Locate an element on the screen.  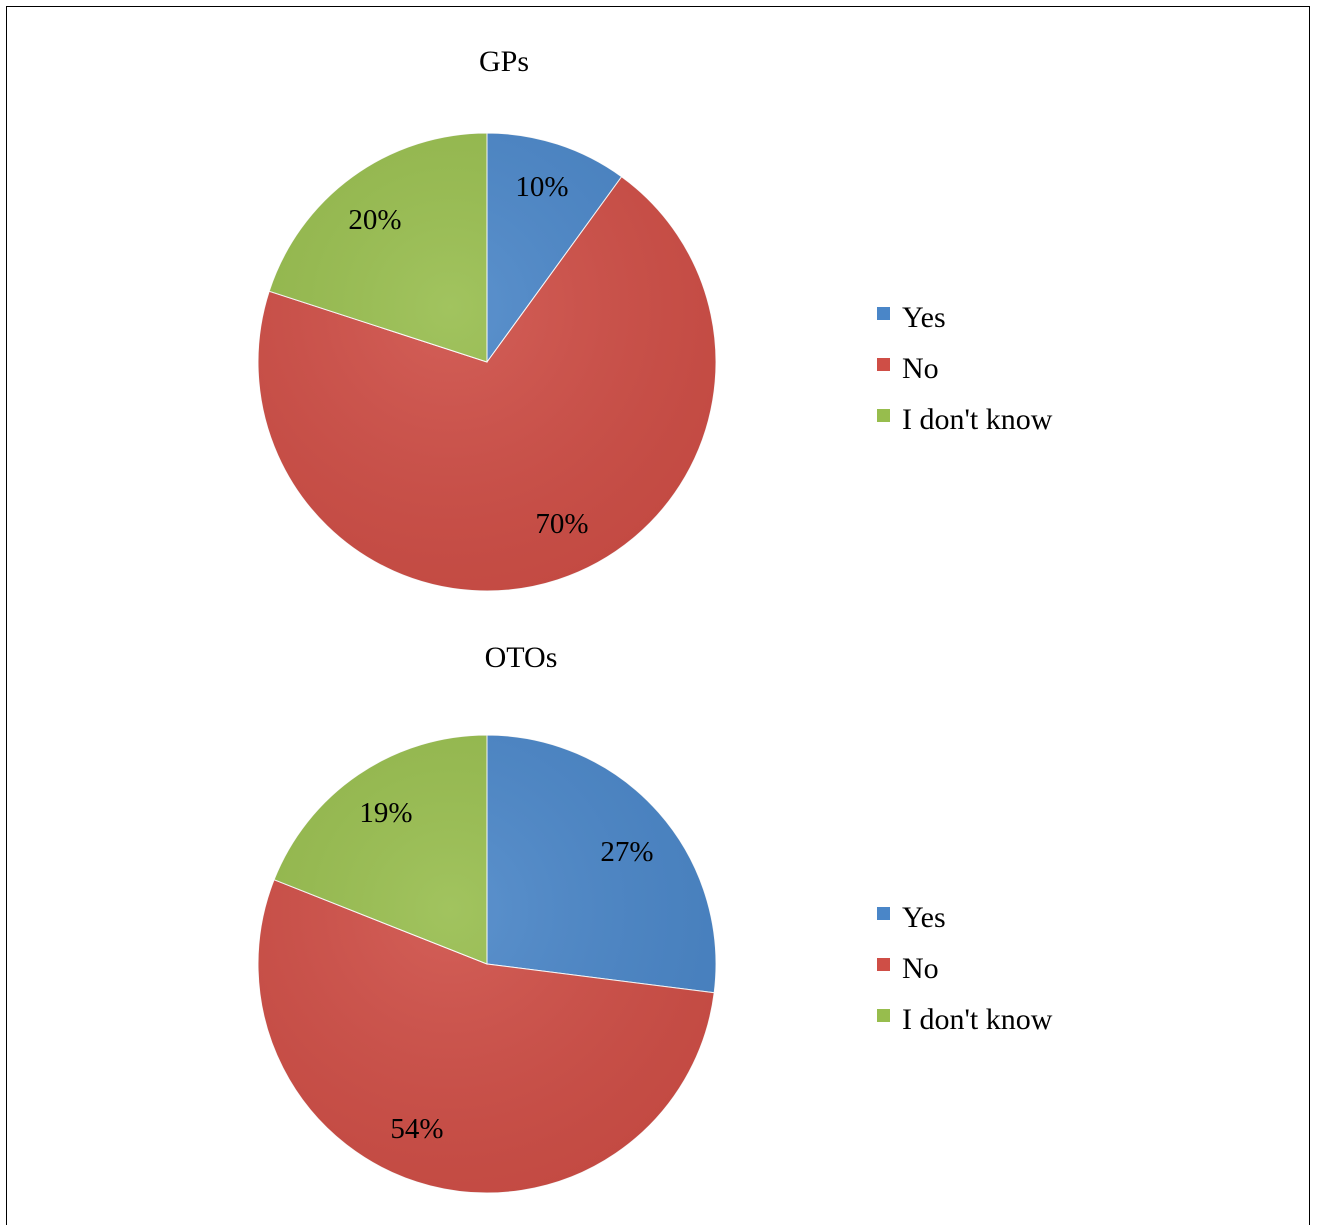
chart-title-gps: GPs is located at coordinates (504, 61).